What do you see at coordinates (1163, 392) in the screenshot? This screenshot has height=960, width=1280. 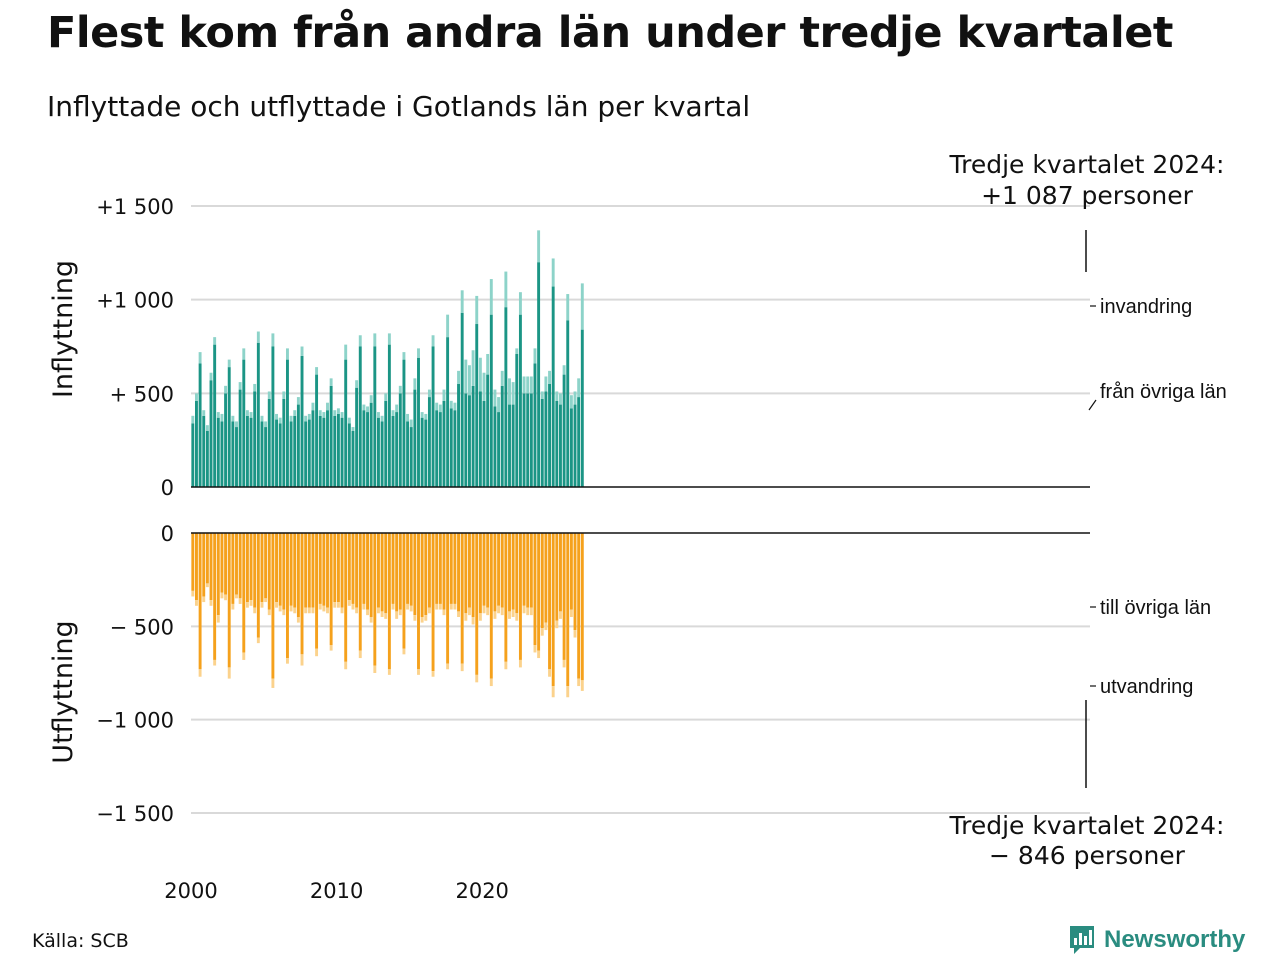 I see `legend-fran-ovriga-lan: från övriga län` at bounding box center [1163, 392].